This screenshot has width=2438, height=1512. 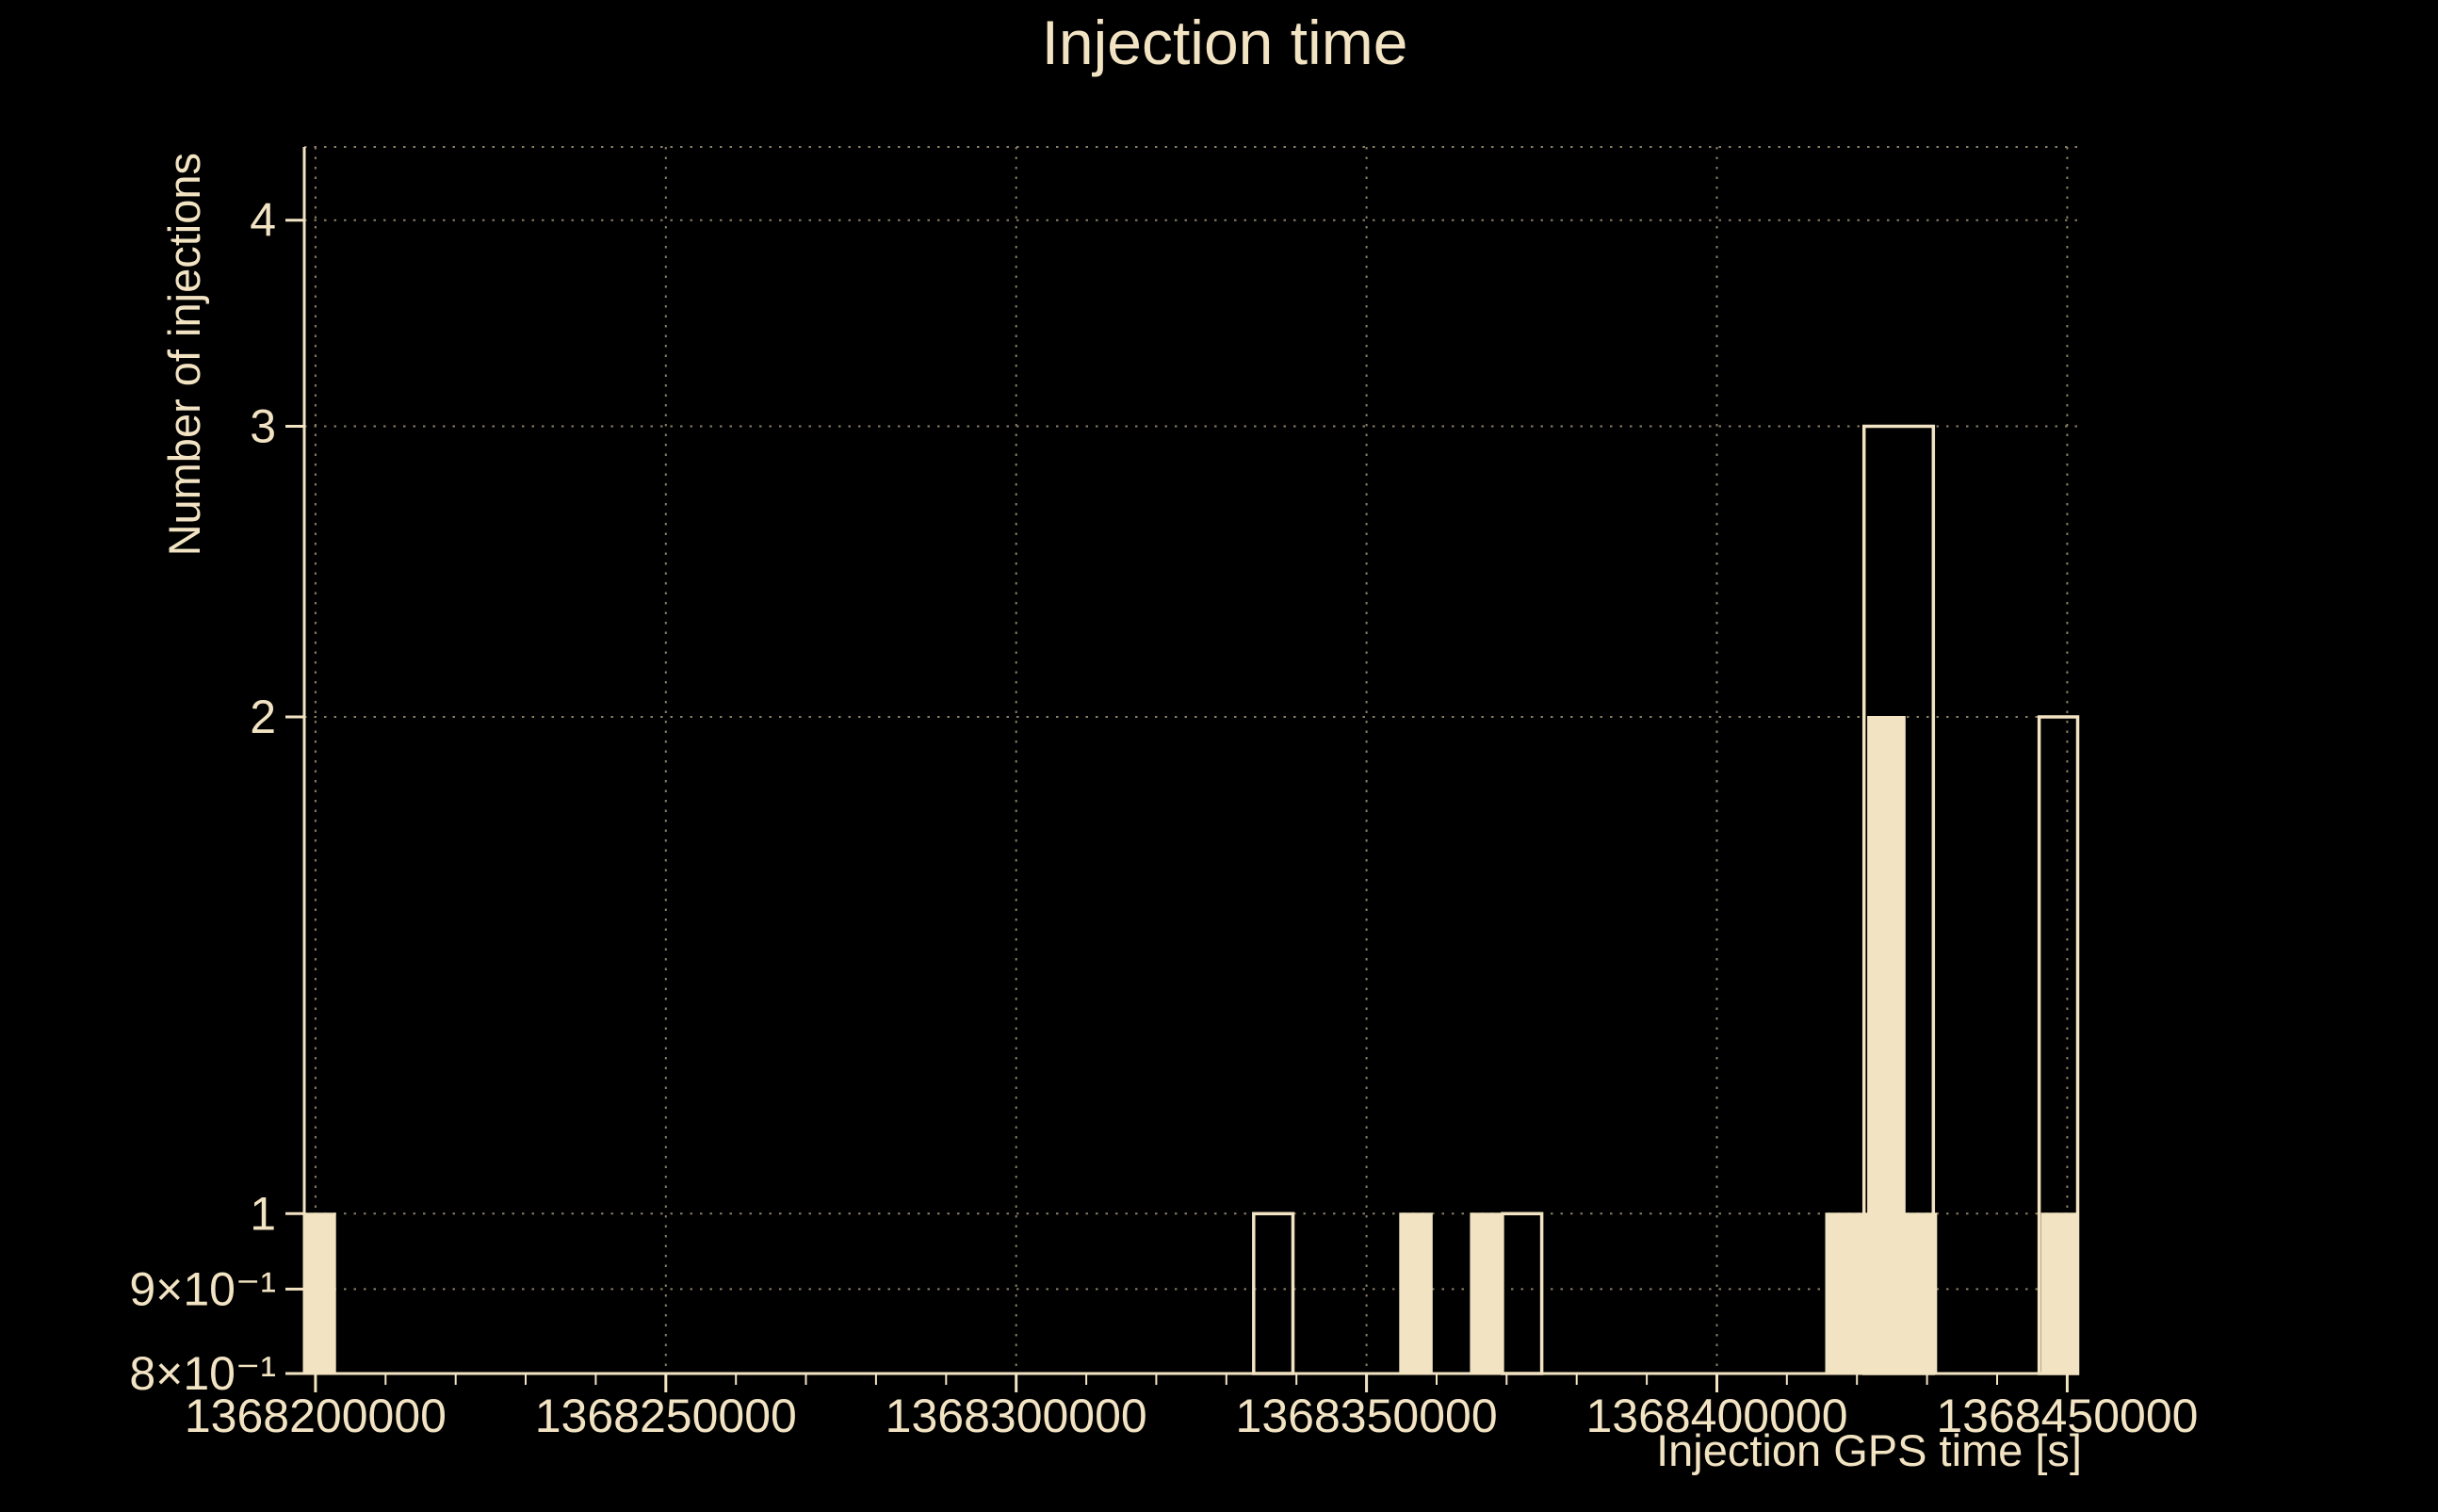 I want to click on y-tick-label: 3, so click(x=263, y=426).